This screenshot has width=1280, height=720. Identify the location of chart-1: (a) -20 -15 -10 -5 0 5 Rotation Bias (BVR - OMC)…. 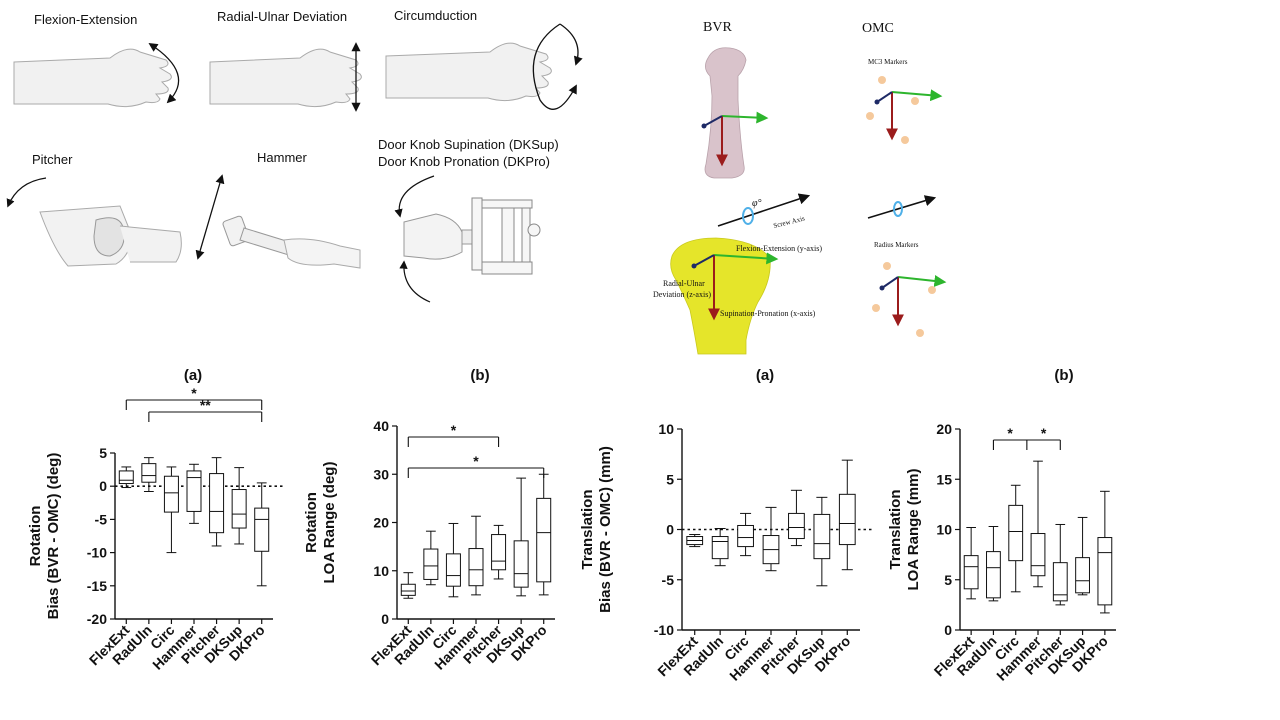
(156, 520).